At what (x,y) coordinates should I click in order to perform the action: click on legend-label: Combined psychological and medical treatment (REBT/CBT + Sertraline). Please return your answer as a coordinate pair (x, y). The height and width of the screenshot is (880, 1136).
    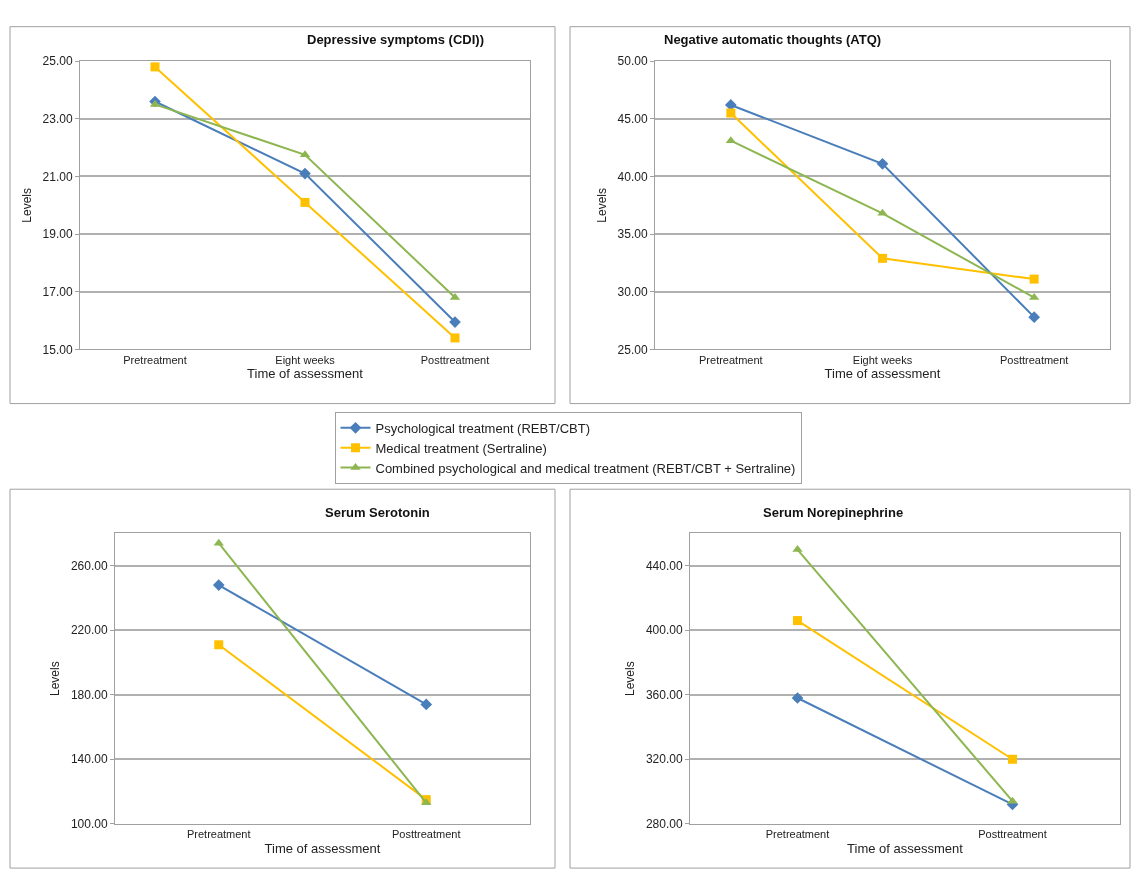
    Looking at the image, I should click on (585, 468).